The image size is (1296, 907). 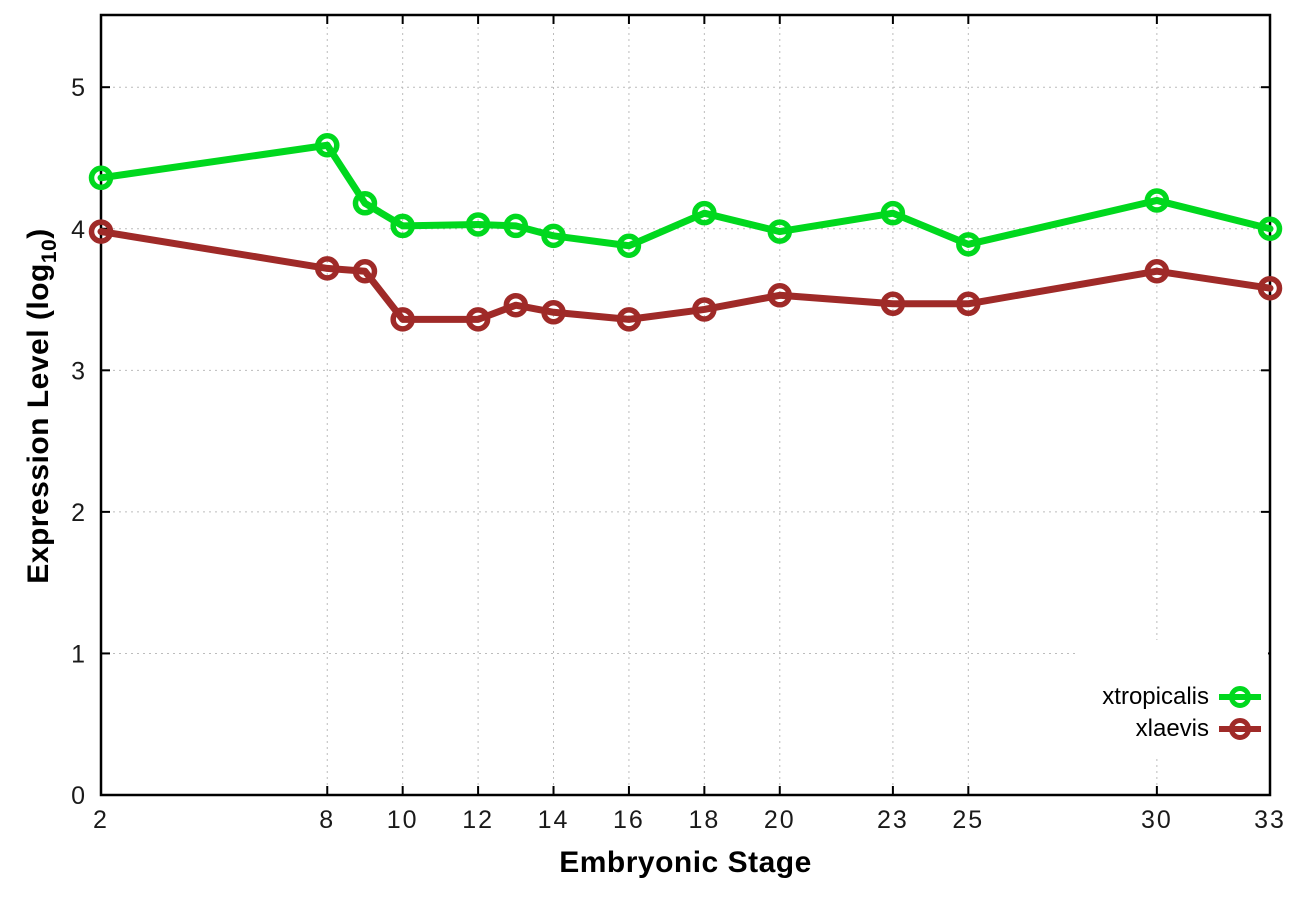 I want to click on legend-item-xtropicalis: xtropicalis, so click(x=1182, y=697).